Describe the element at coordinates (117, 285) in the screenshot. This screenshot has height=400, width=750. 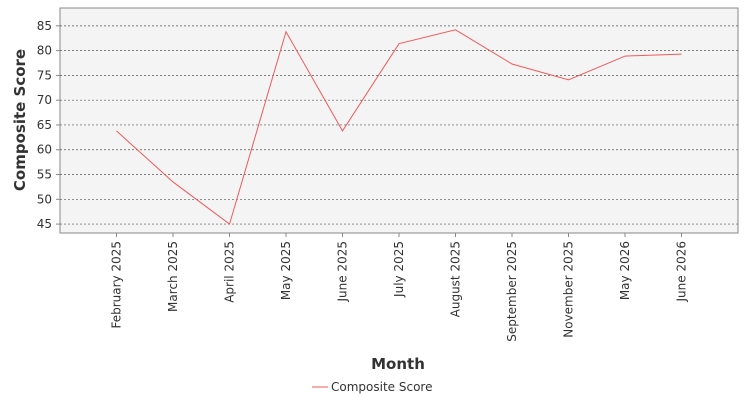
I see `x-tick-label: February 2025` at that location.